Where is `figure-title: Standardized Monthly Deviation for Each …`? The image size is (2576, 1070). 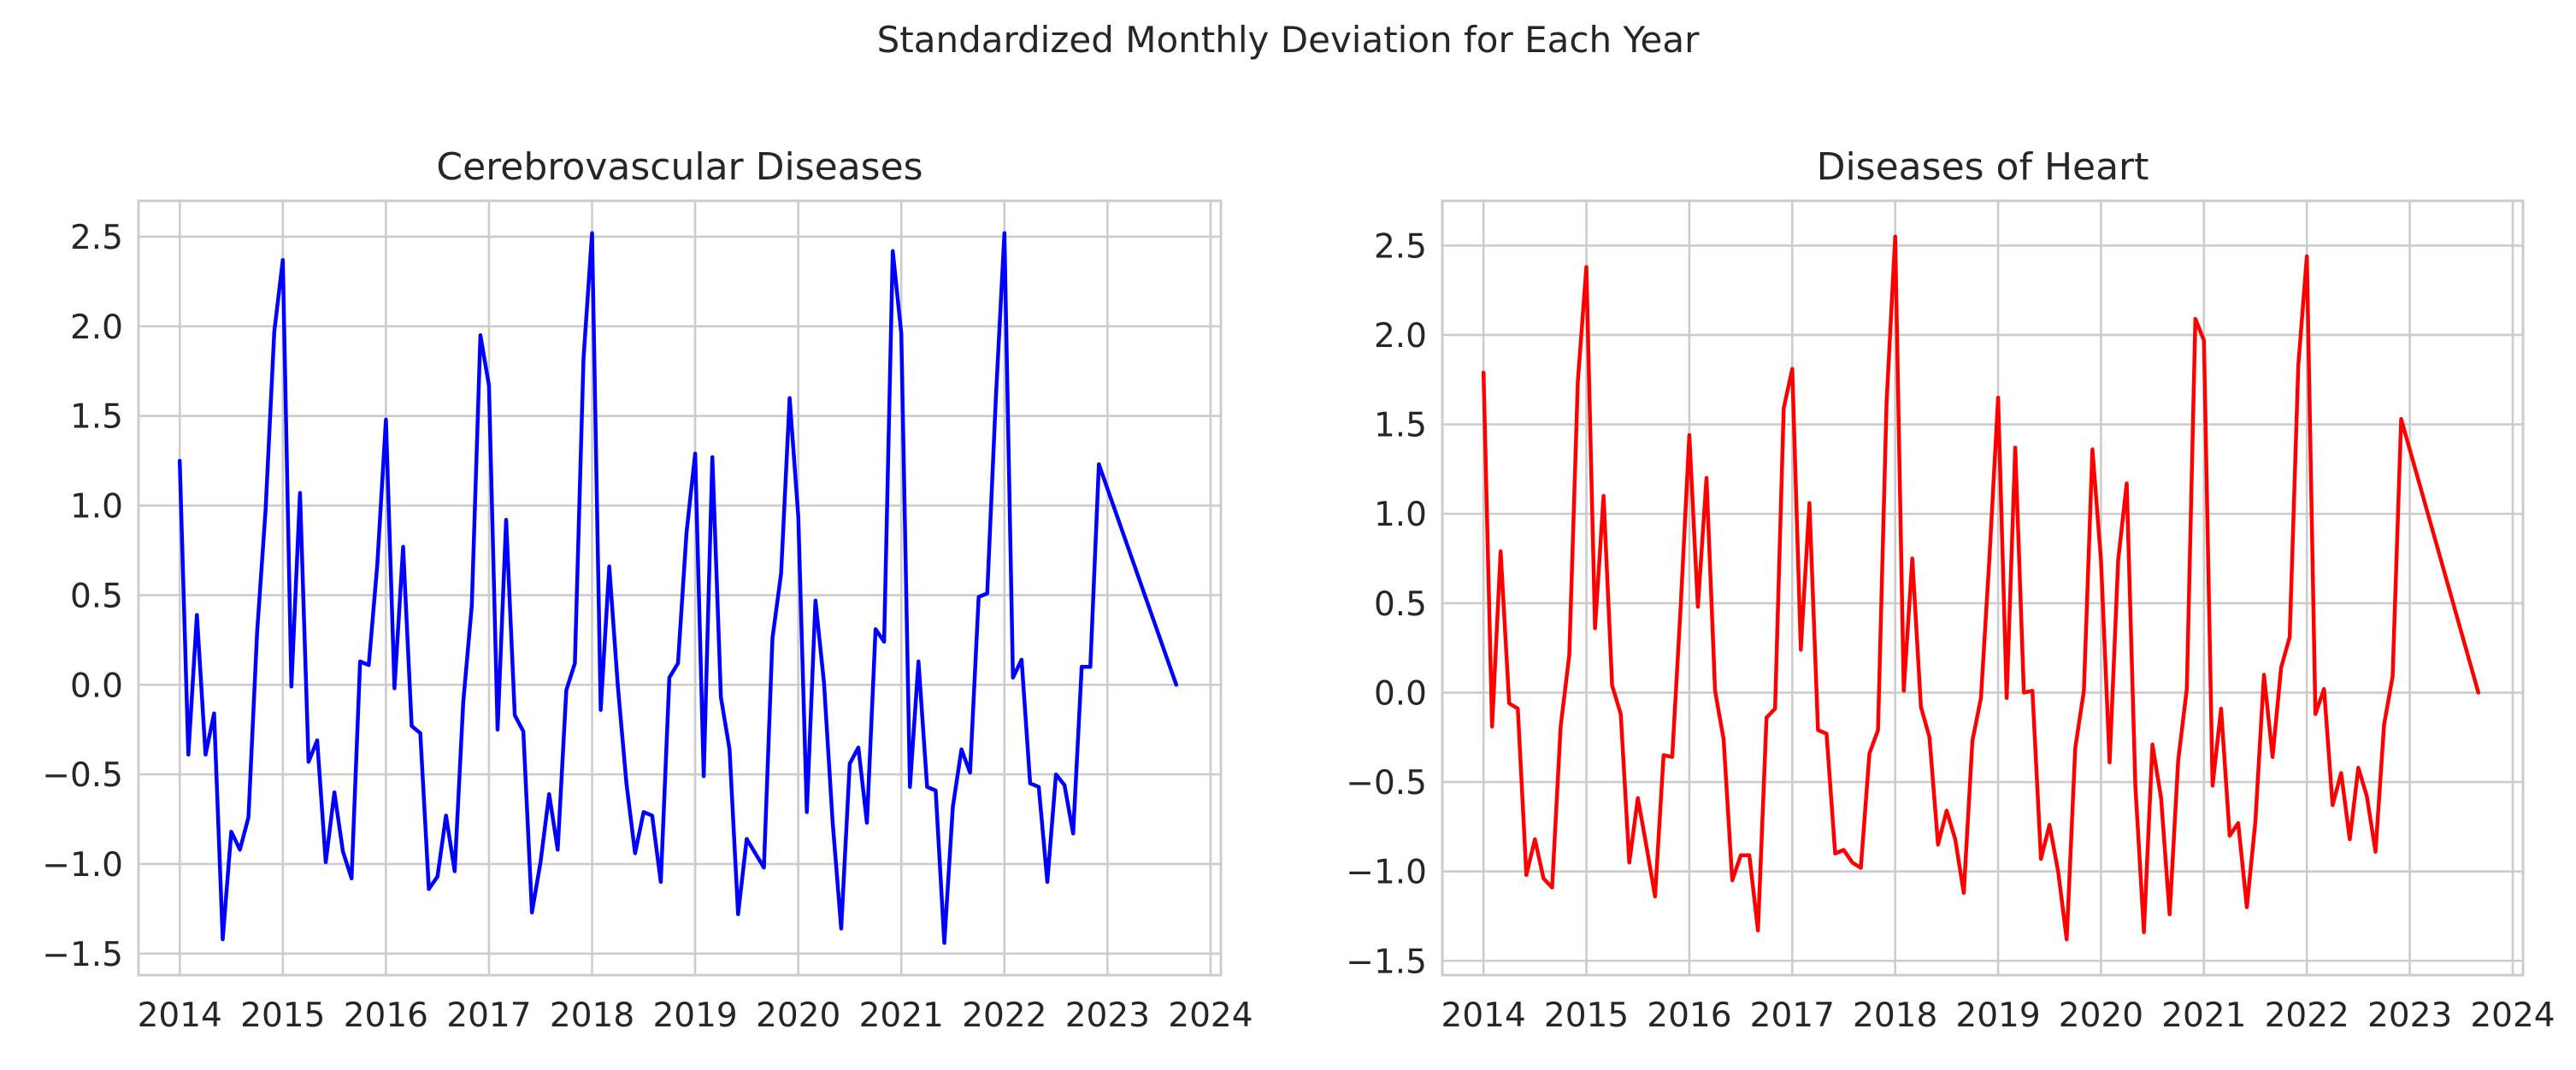
figure-title: Standardized Monthly Deviation for Each … is located at coordinates (1288, 40).